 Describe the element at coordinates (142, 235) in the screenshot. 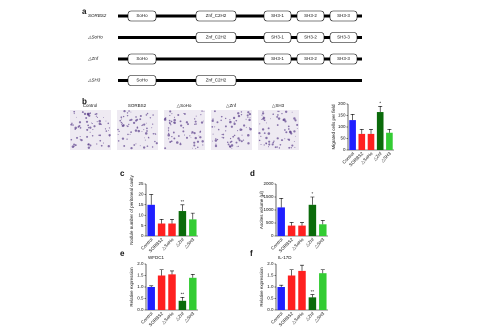

I see `y-tick-label: 0` at that location.